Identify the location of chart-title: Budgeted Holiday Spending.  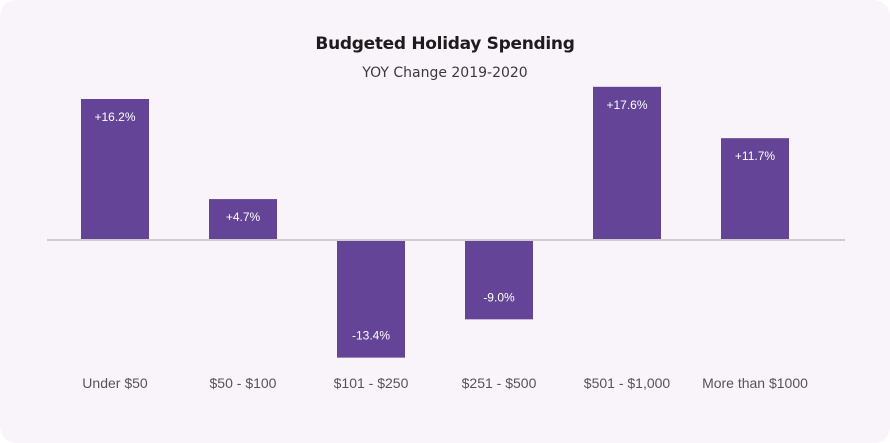
(445, 44).